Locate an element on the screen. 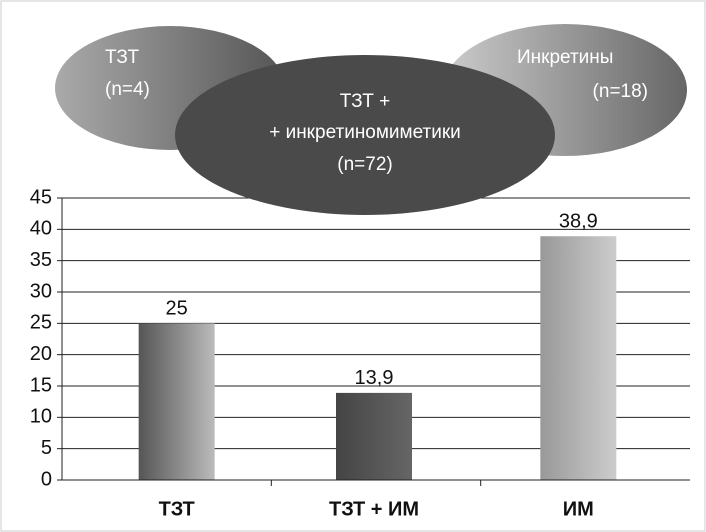  y-tick-label: 5 is located at coordinates (46, 448).